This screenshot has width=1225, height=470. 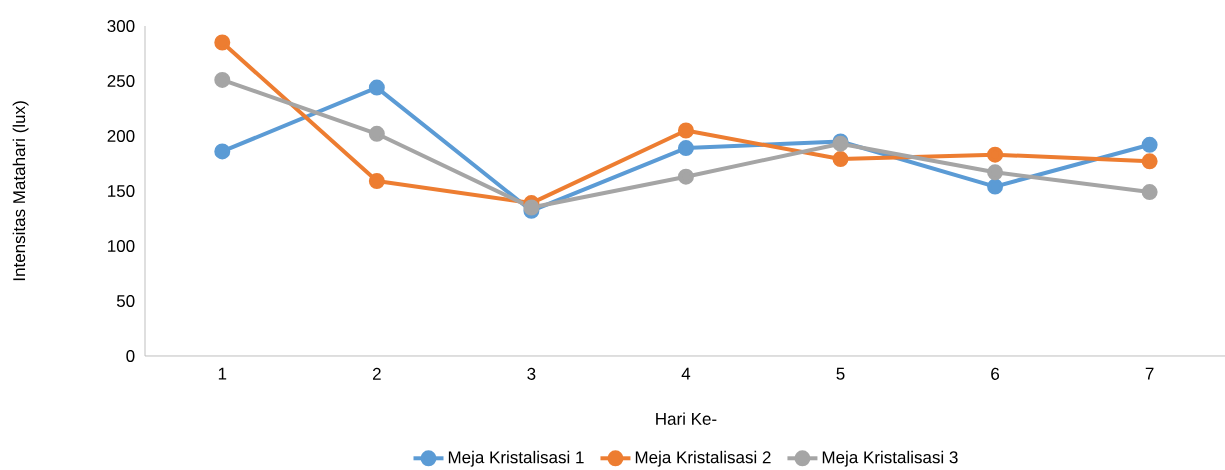 I want to click on x-tick-label: 4, so click(x=686, y=373).